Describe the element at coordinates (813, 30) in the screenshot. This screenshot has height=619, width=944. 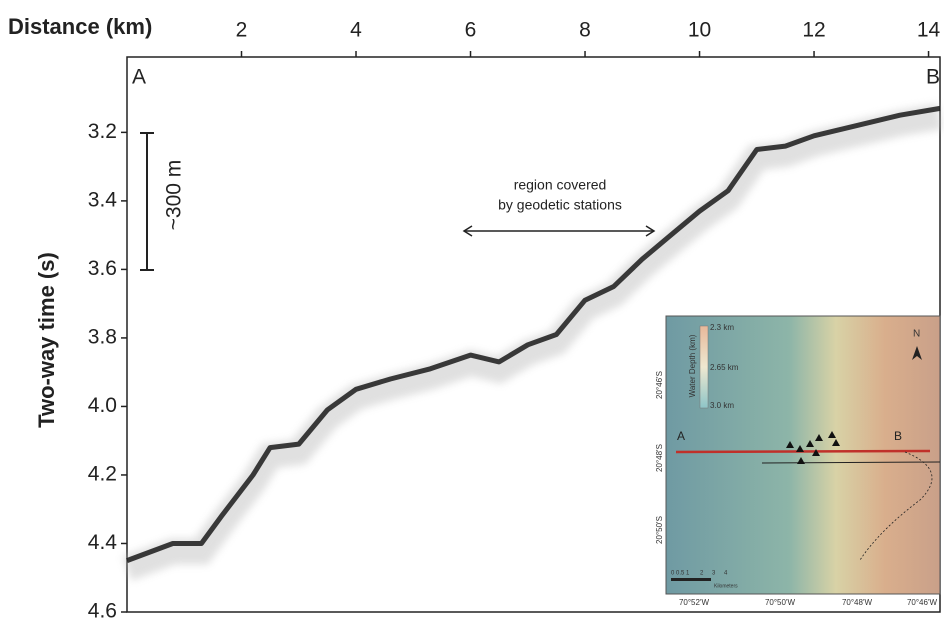
I see `x-tick-label: 12` at that location.